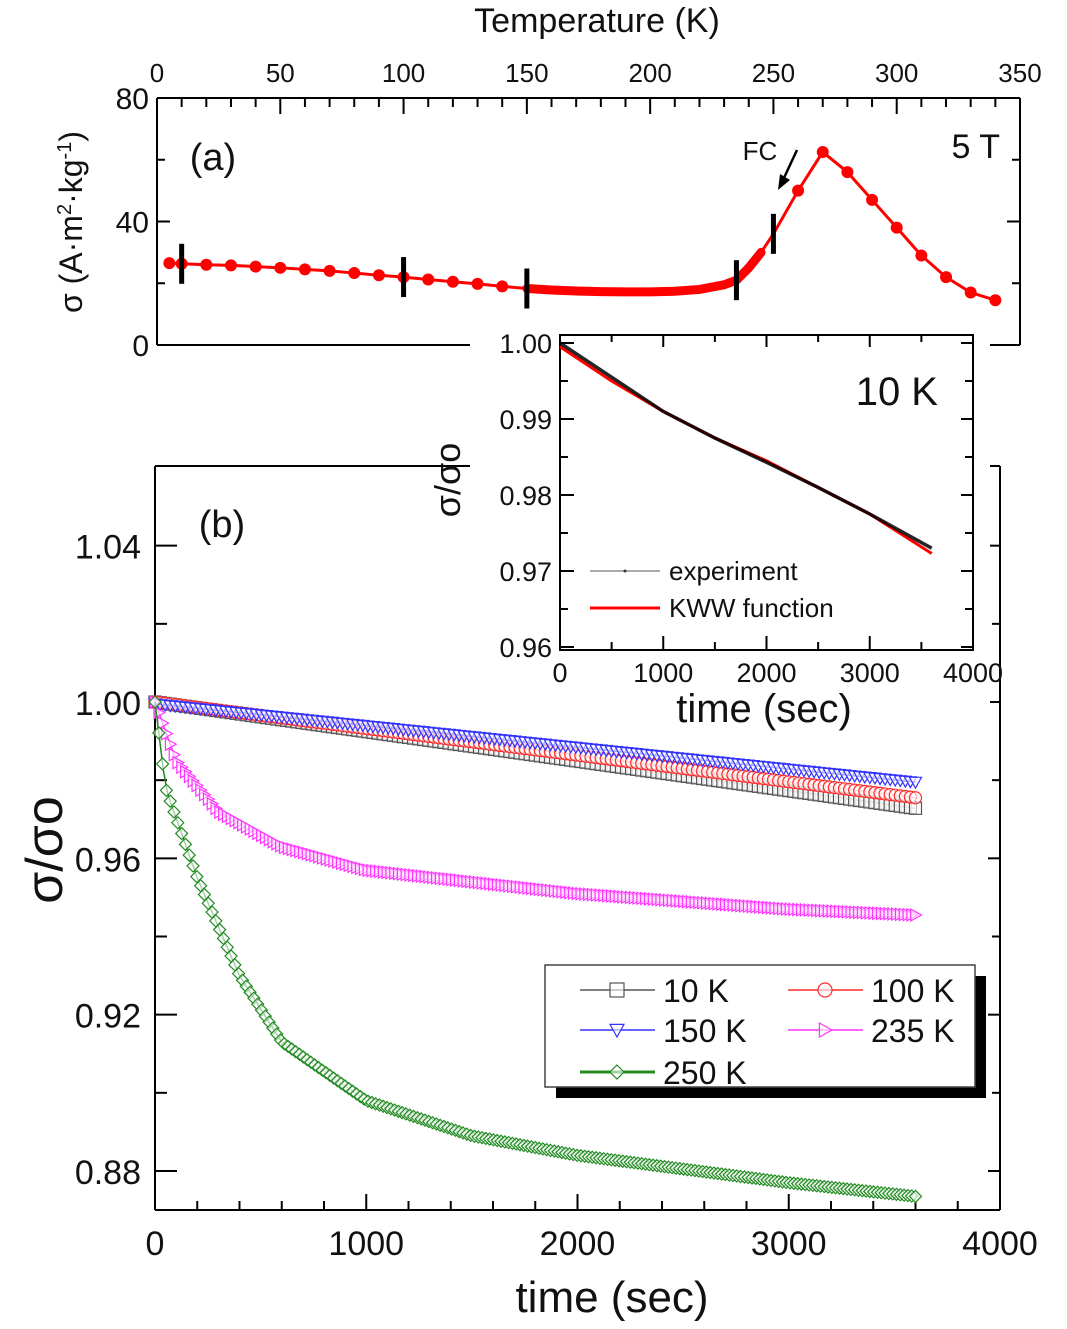 Image resolution: width=1067 pixels, height=1329 pixels. Describe the element at coordinates (526, 73) in the screenshot. I see `x-tick-label: 150` at that location.